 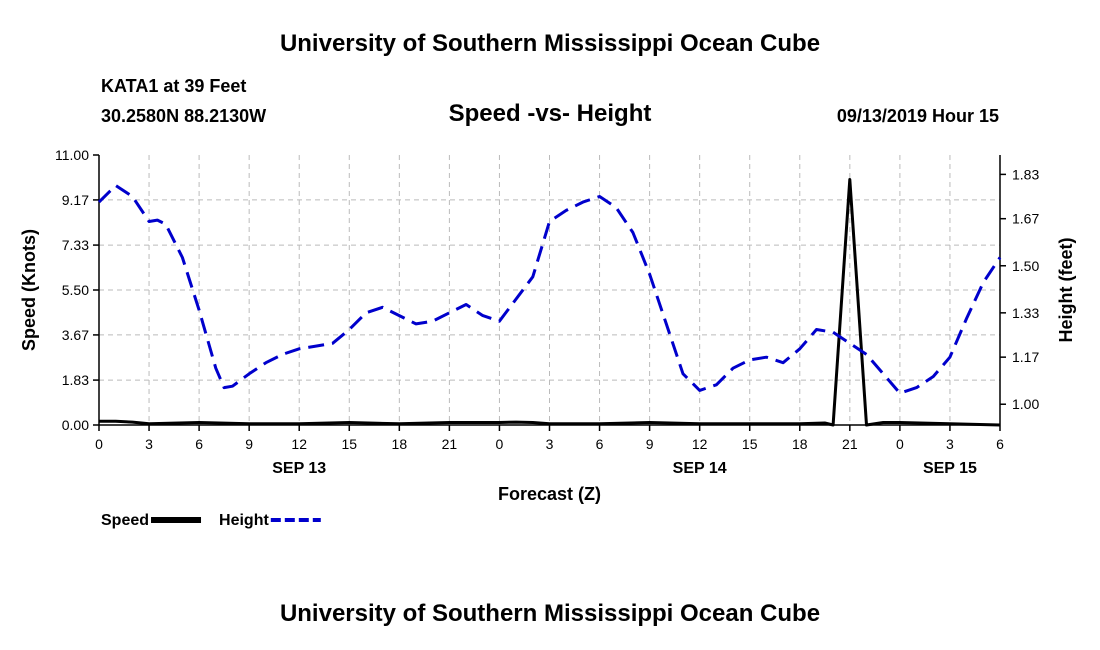 I want to click on y-right-tick-label: 1.67, so click(x=1025, y=219).